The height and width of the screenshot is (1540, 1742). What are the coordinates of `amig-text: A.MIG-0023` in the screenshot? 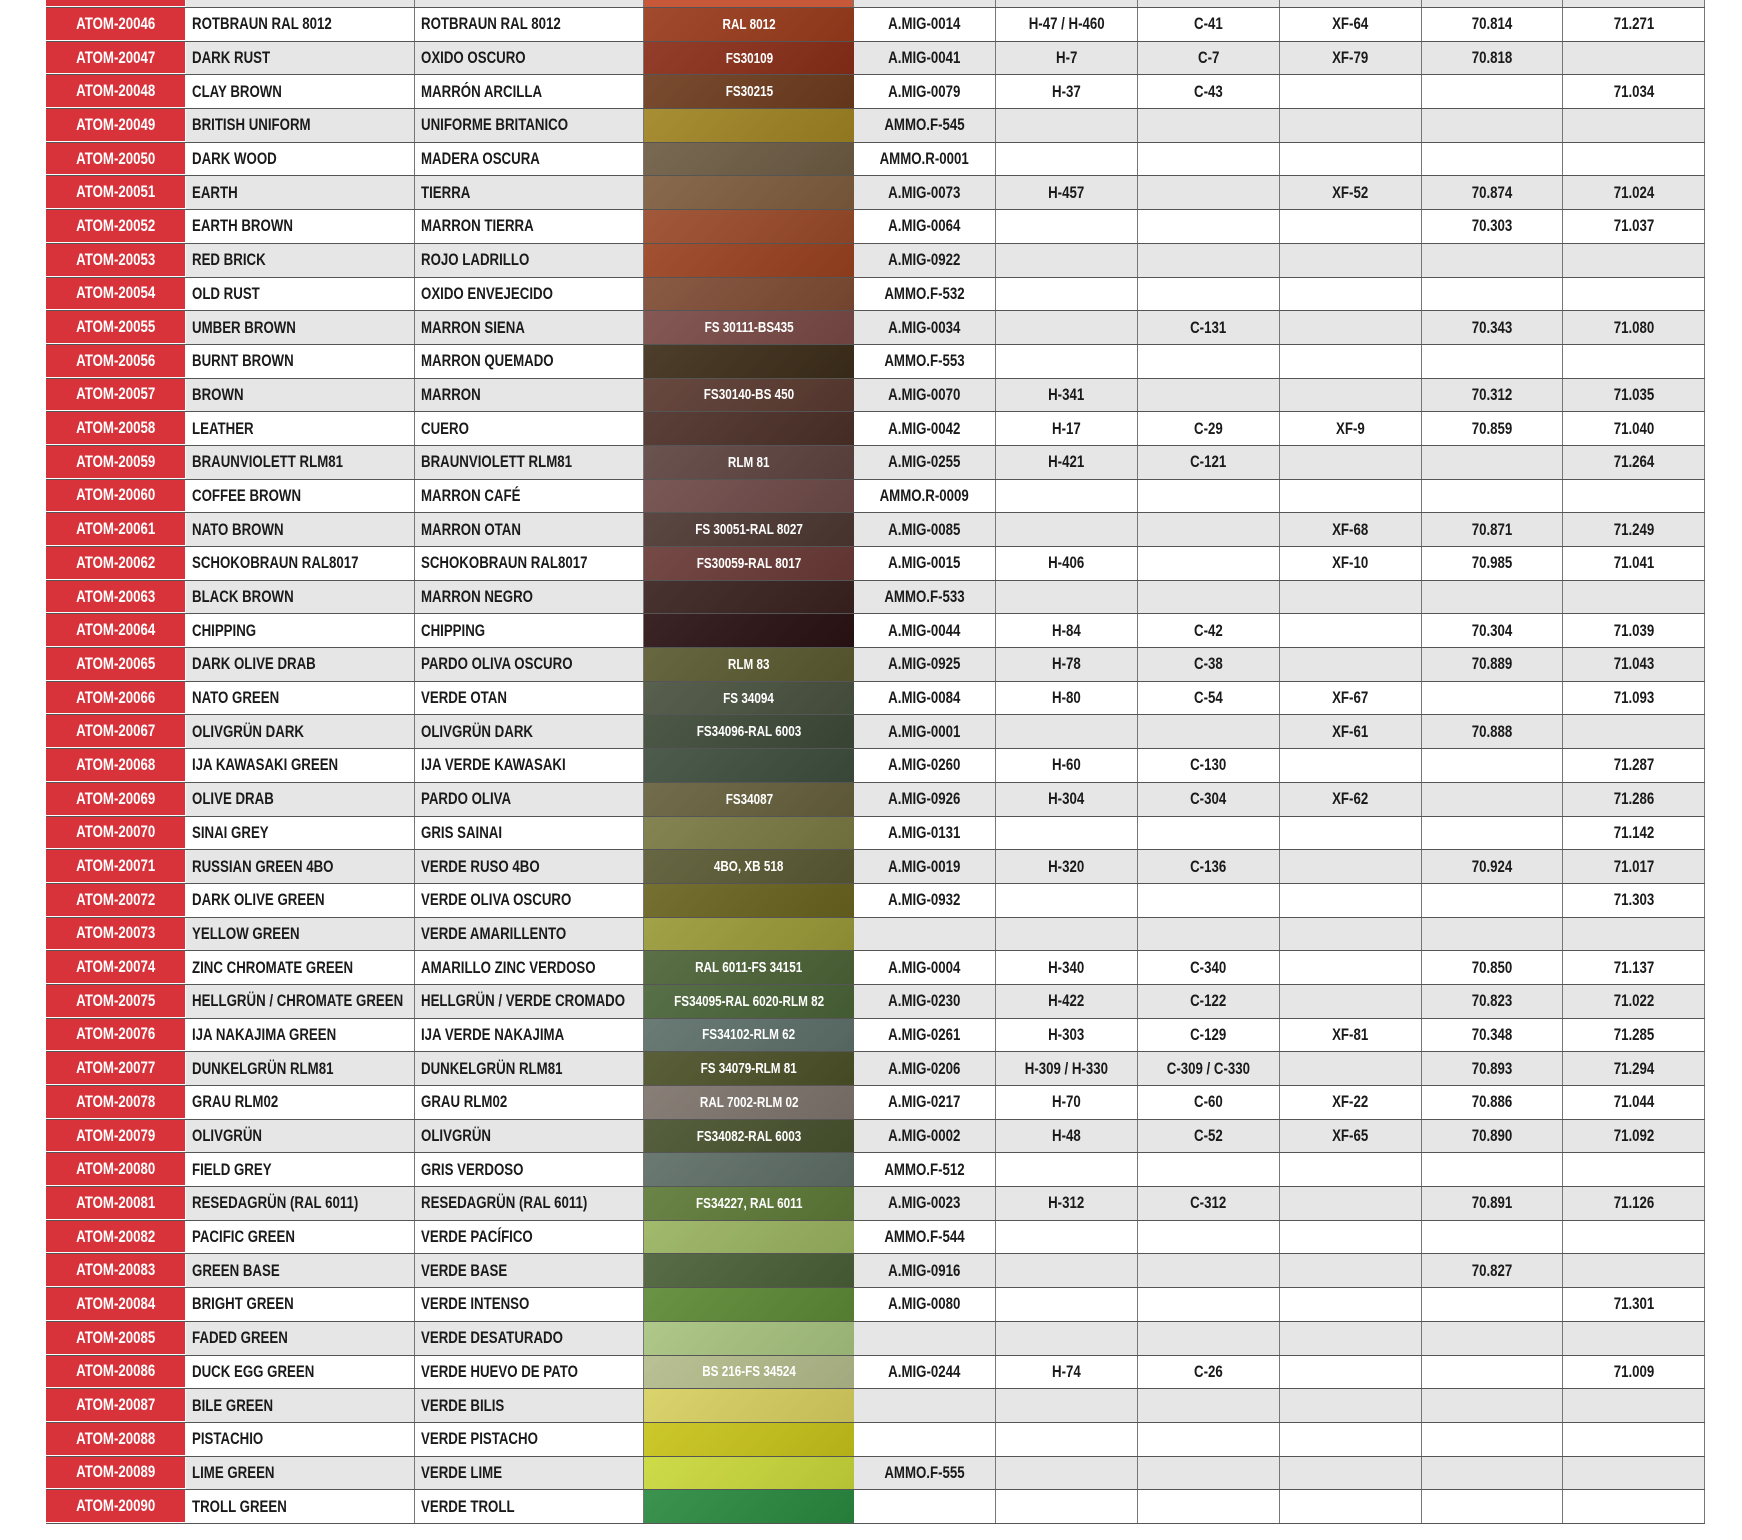 It's located at (924, 1203).